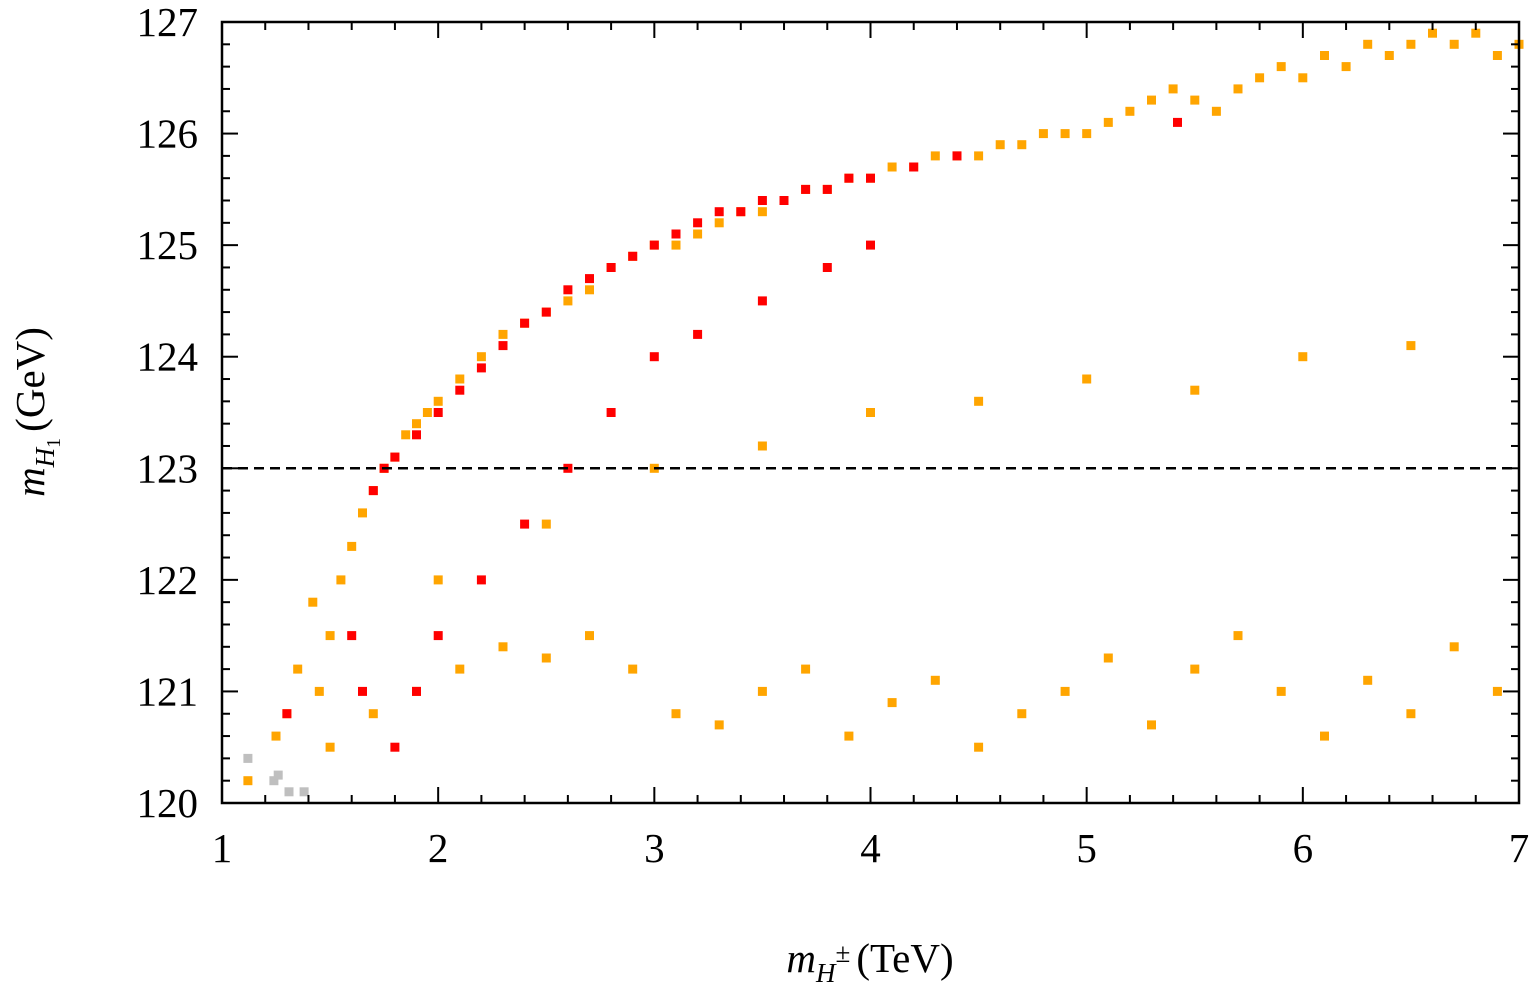  I want to click on x-tick-label: 5, so click(1086, 848).